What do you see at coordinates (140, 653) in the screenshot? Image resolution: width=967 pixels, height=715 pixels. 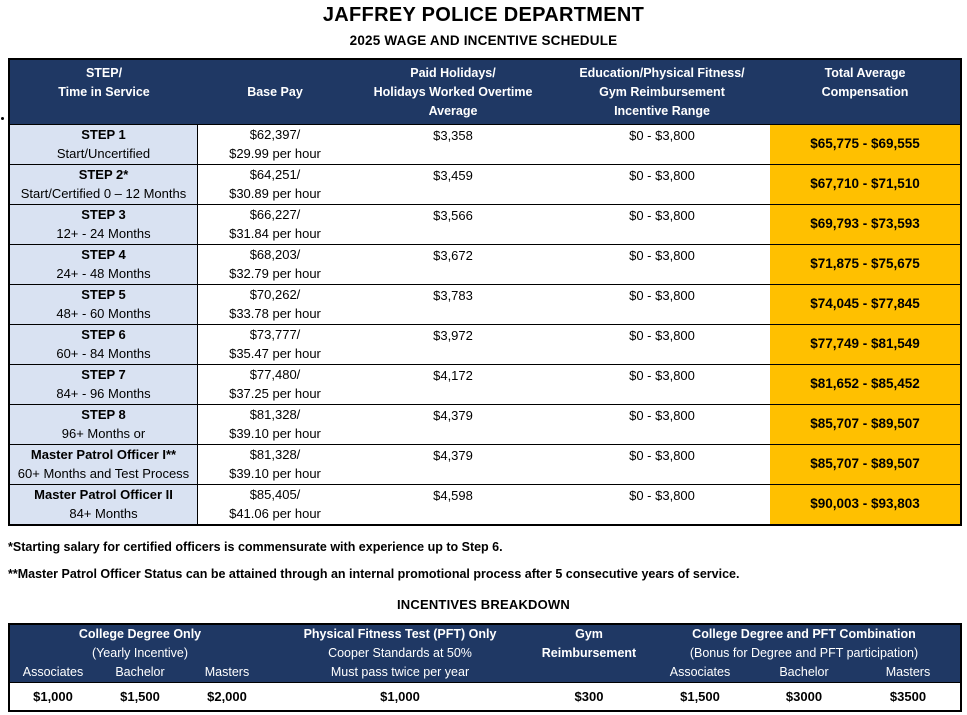 I see `college-only-subtitle: (Yearly Incentive)` at bounding box center [140, 653].